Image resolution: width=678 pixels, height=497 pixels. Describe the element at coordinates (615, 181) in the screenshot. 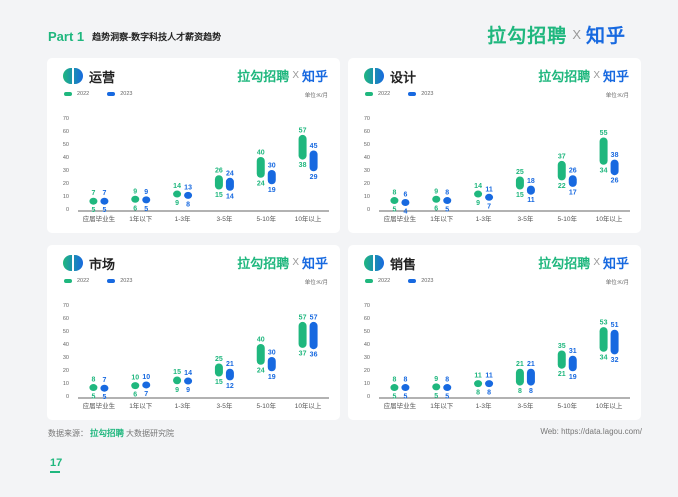

I see `low-value-label: 26` at that location.